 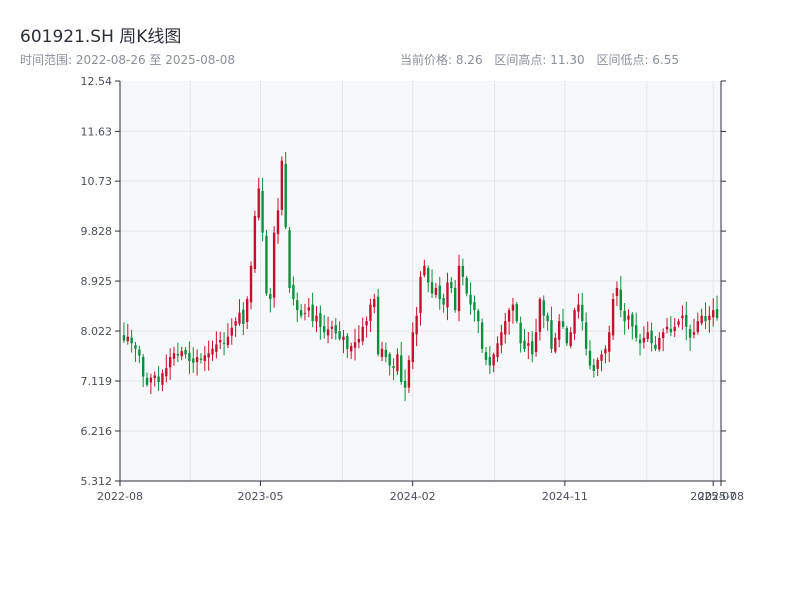 What do you see at coordinates (539, 60) in the screenshot?
I see `period-high-label: 区间高点: 11.30` at bounding box center [539, 60].